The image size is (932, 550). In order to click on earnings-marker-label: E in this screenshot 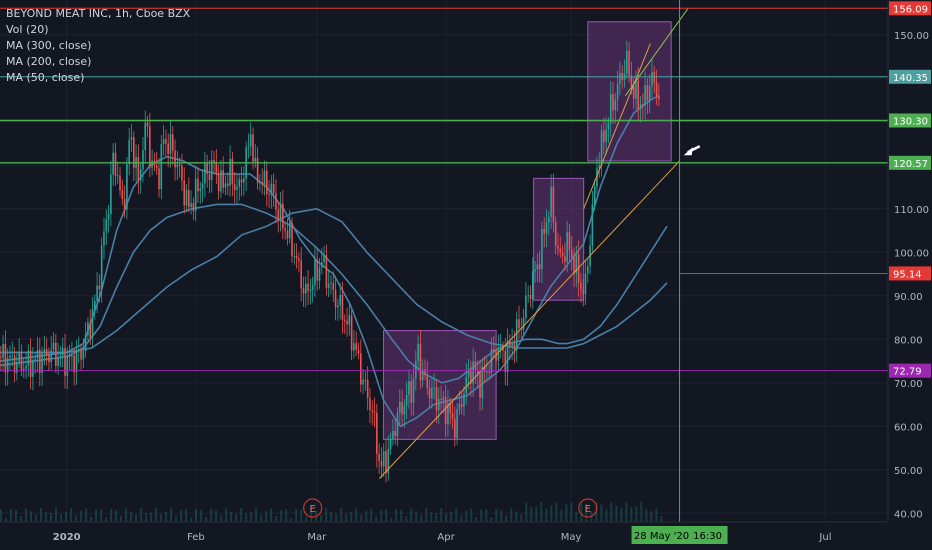, I will do `click(313, 509)`.